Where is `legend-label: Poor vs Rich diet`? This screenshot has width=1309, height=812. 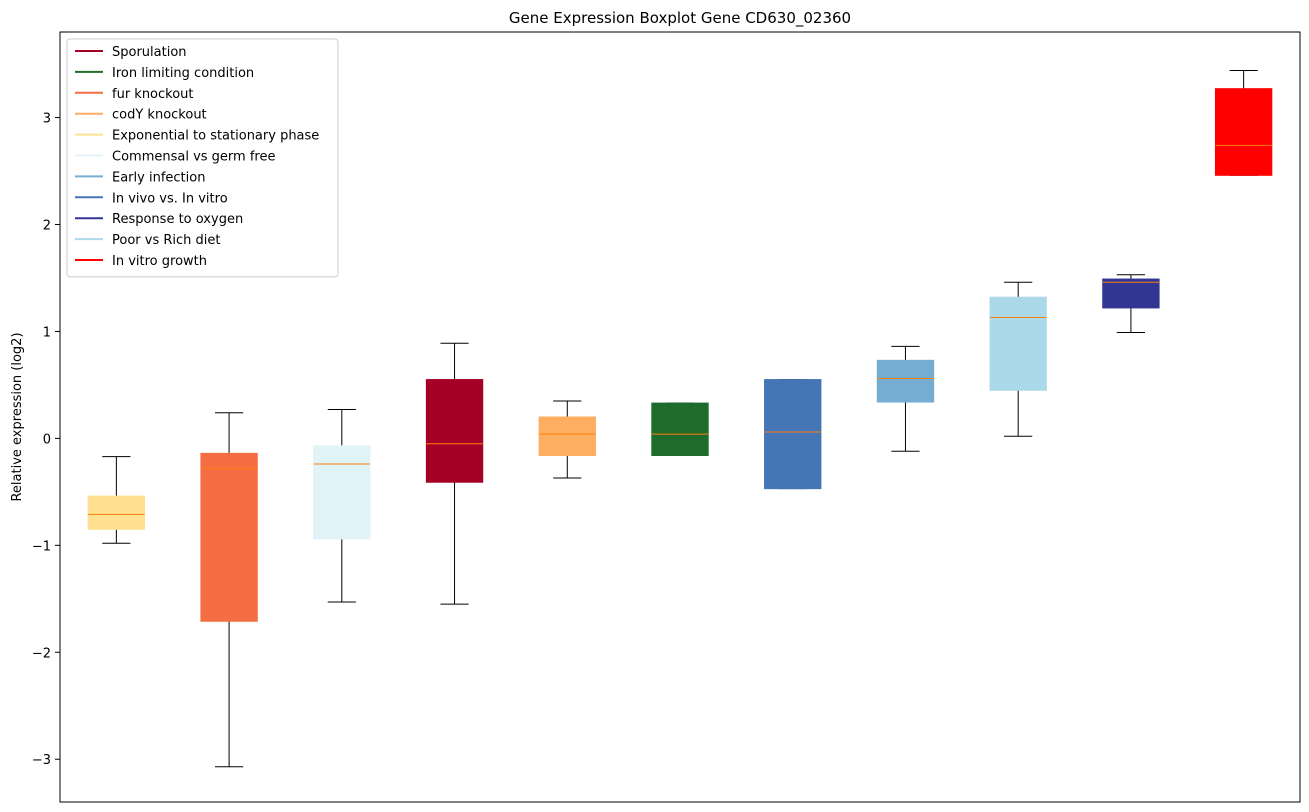 legend-label: Poor vs Rich diet is located at coordinates (166, 240).